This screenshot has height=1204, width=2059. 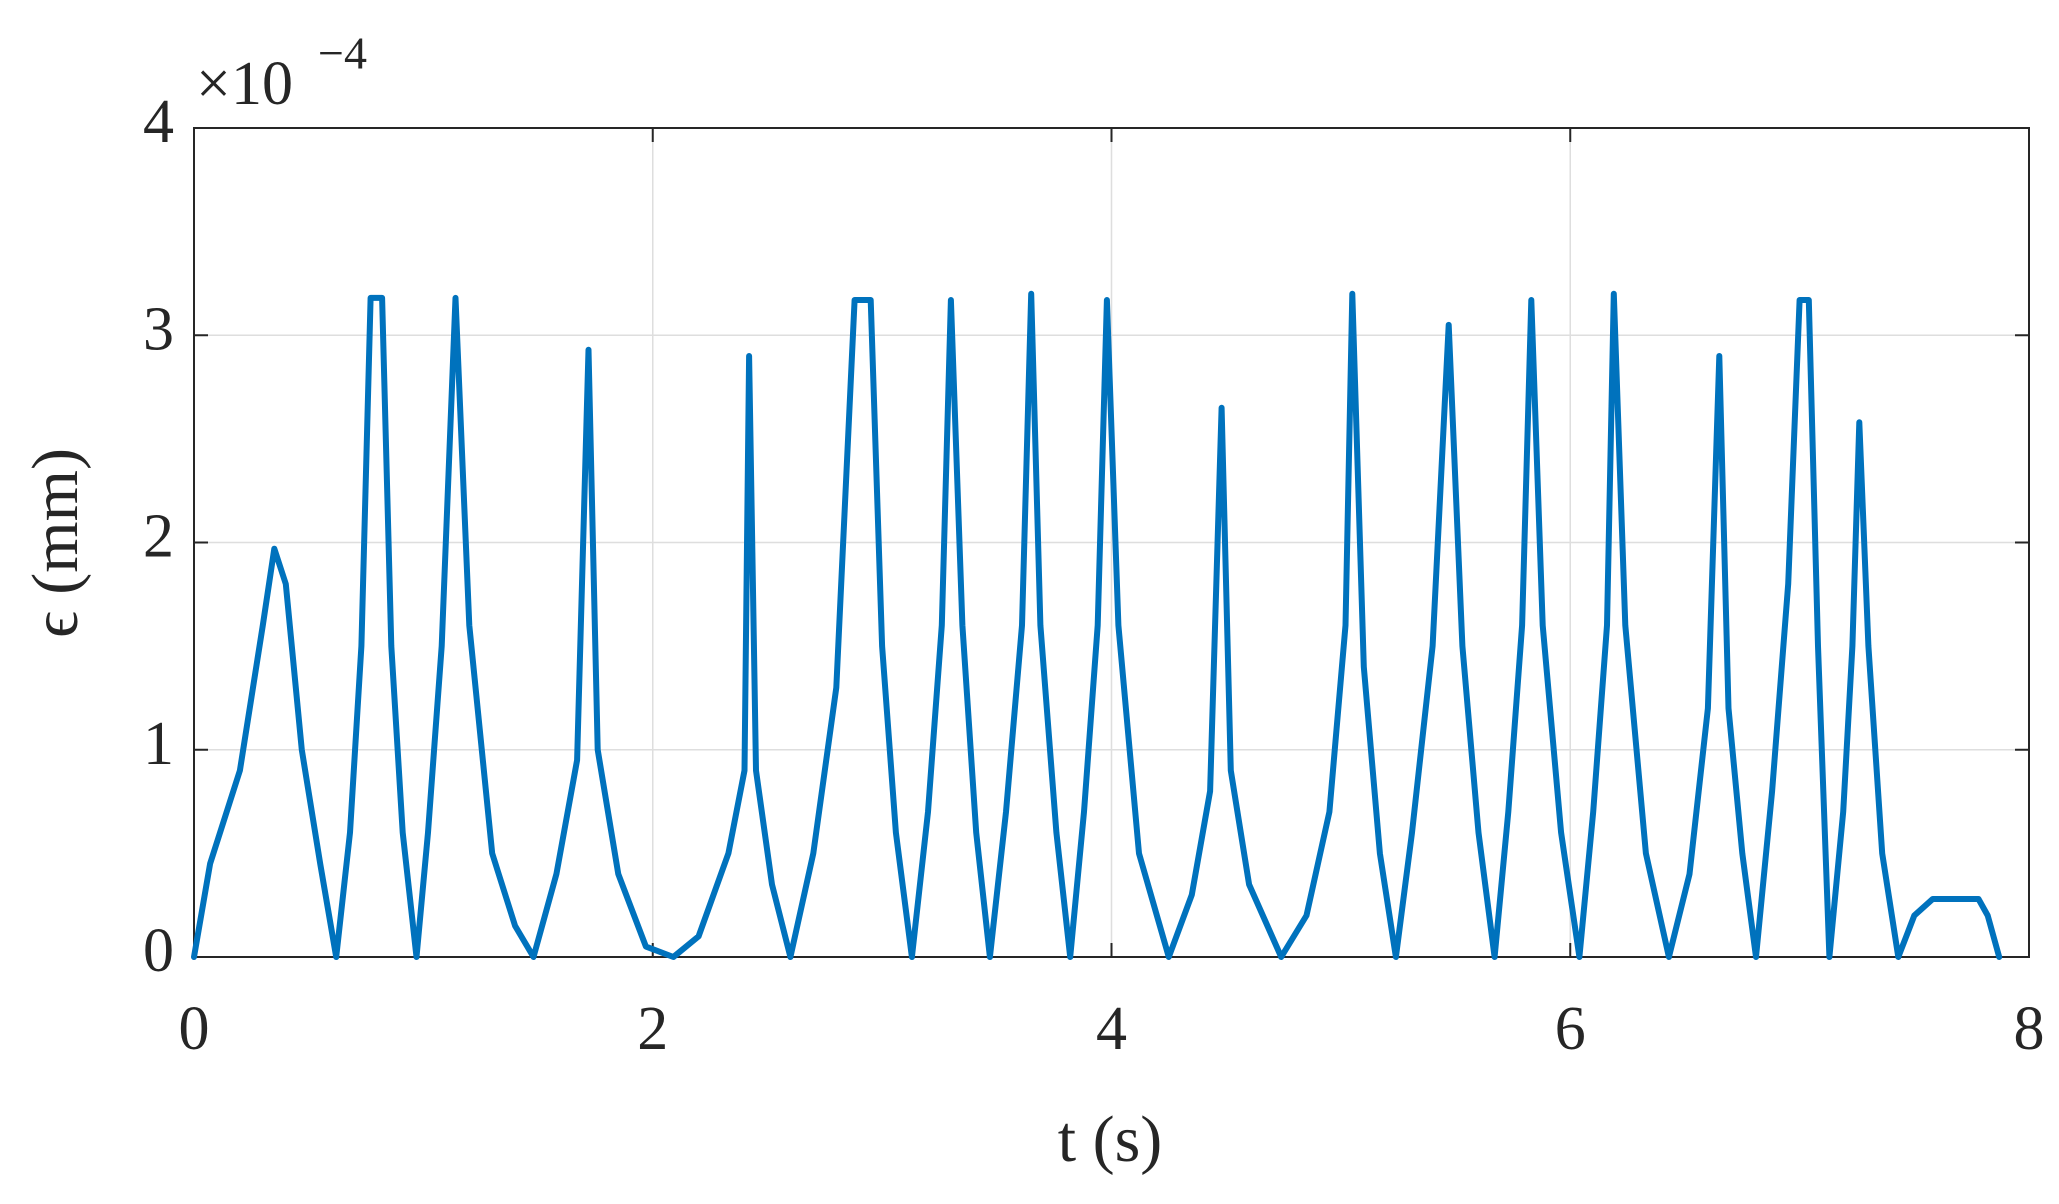 I want to click on x-tick-label: 6, so click(x=1570, y=1029).